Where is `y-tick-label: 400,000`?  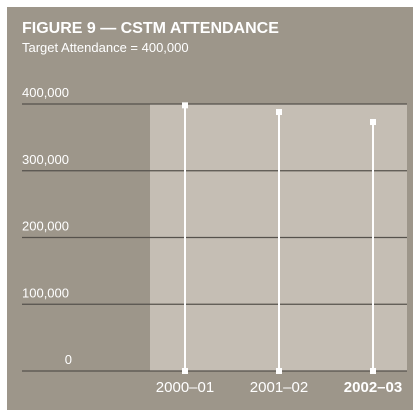 y-tick-label: 400,000 is located at coordinates (45, 92).